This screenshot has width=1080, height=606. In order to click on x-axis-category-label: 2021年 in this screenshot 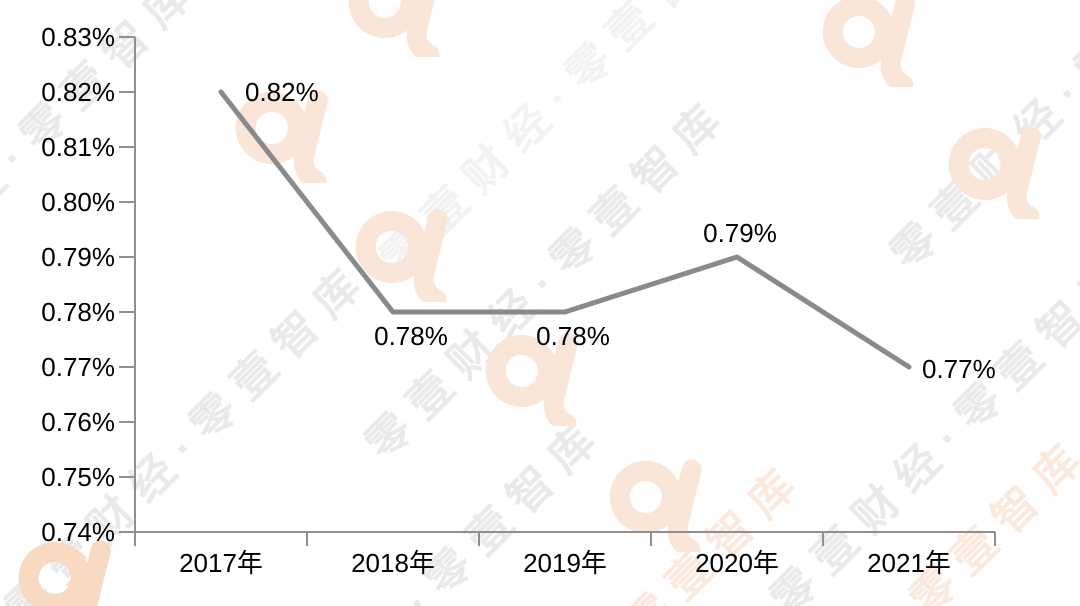, I will do `click(909, 563)`.